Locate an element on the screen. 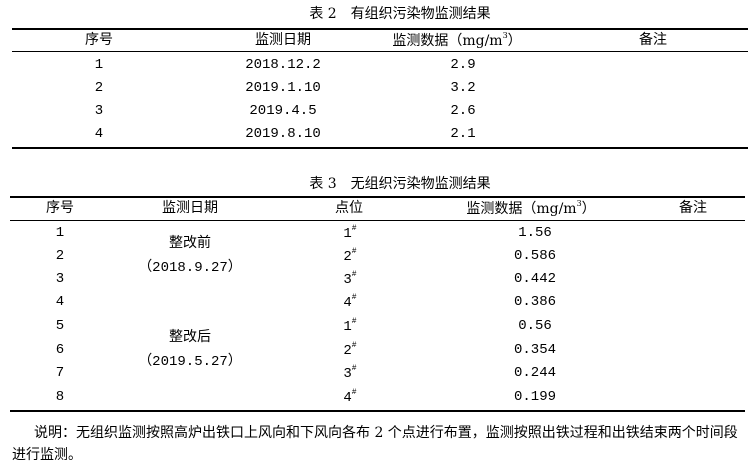 The image size is (751, 470). cell-no: 5 is located at coordinates (60, 326).